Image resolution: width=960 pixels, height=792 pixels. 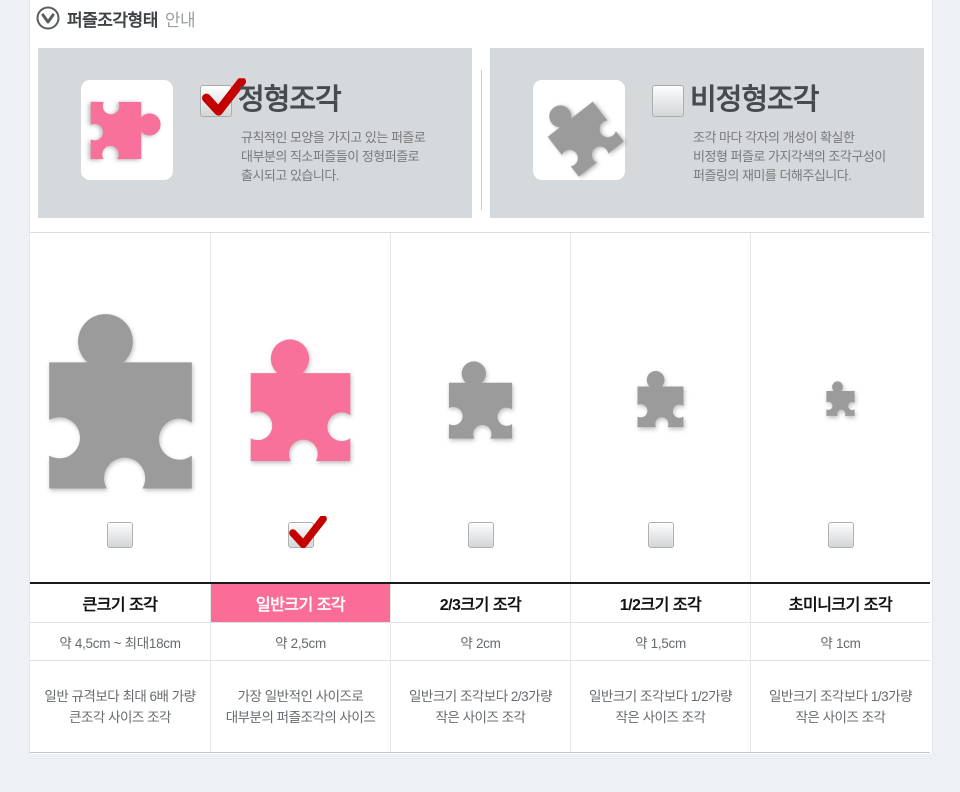 I want to click on piece-visual-large, so click(x=120, y=407).